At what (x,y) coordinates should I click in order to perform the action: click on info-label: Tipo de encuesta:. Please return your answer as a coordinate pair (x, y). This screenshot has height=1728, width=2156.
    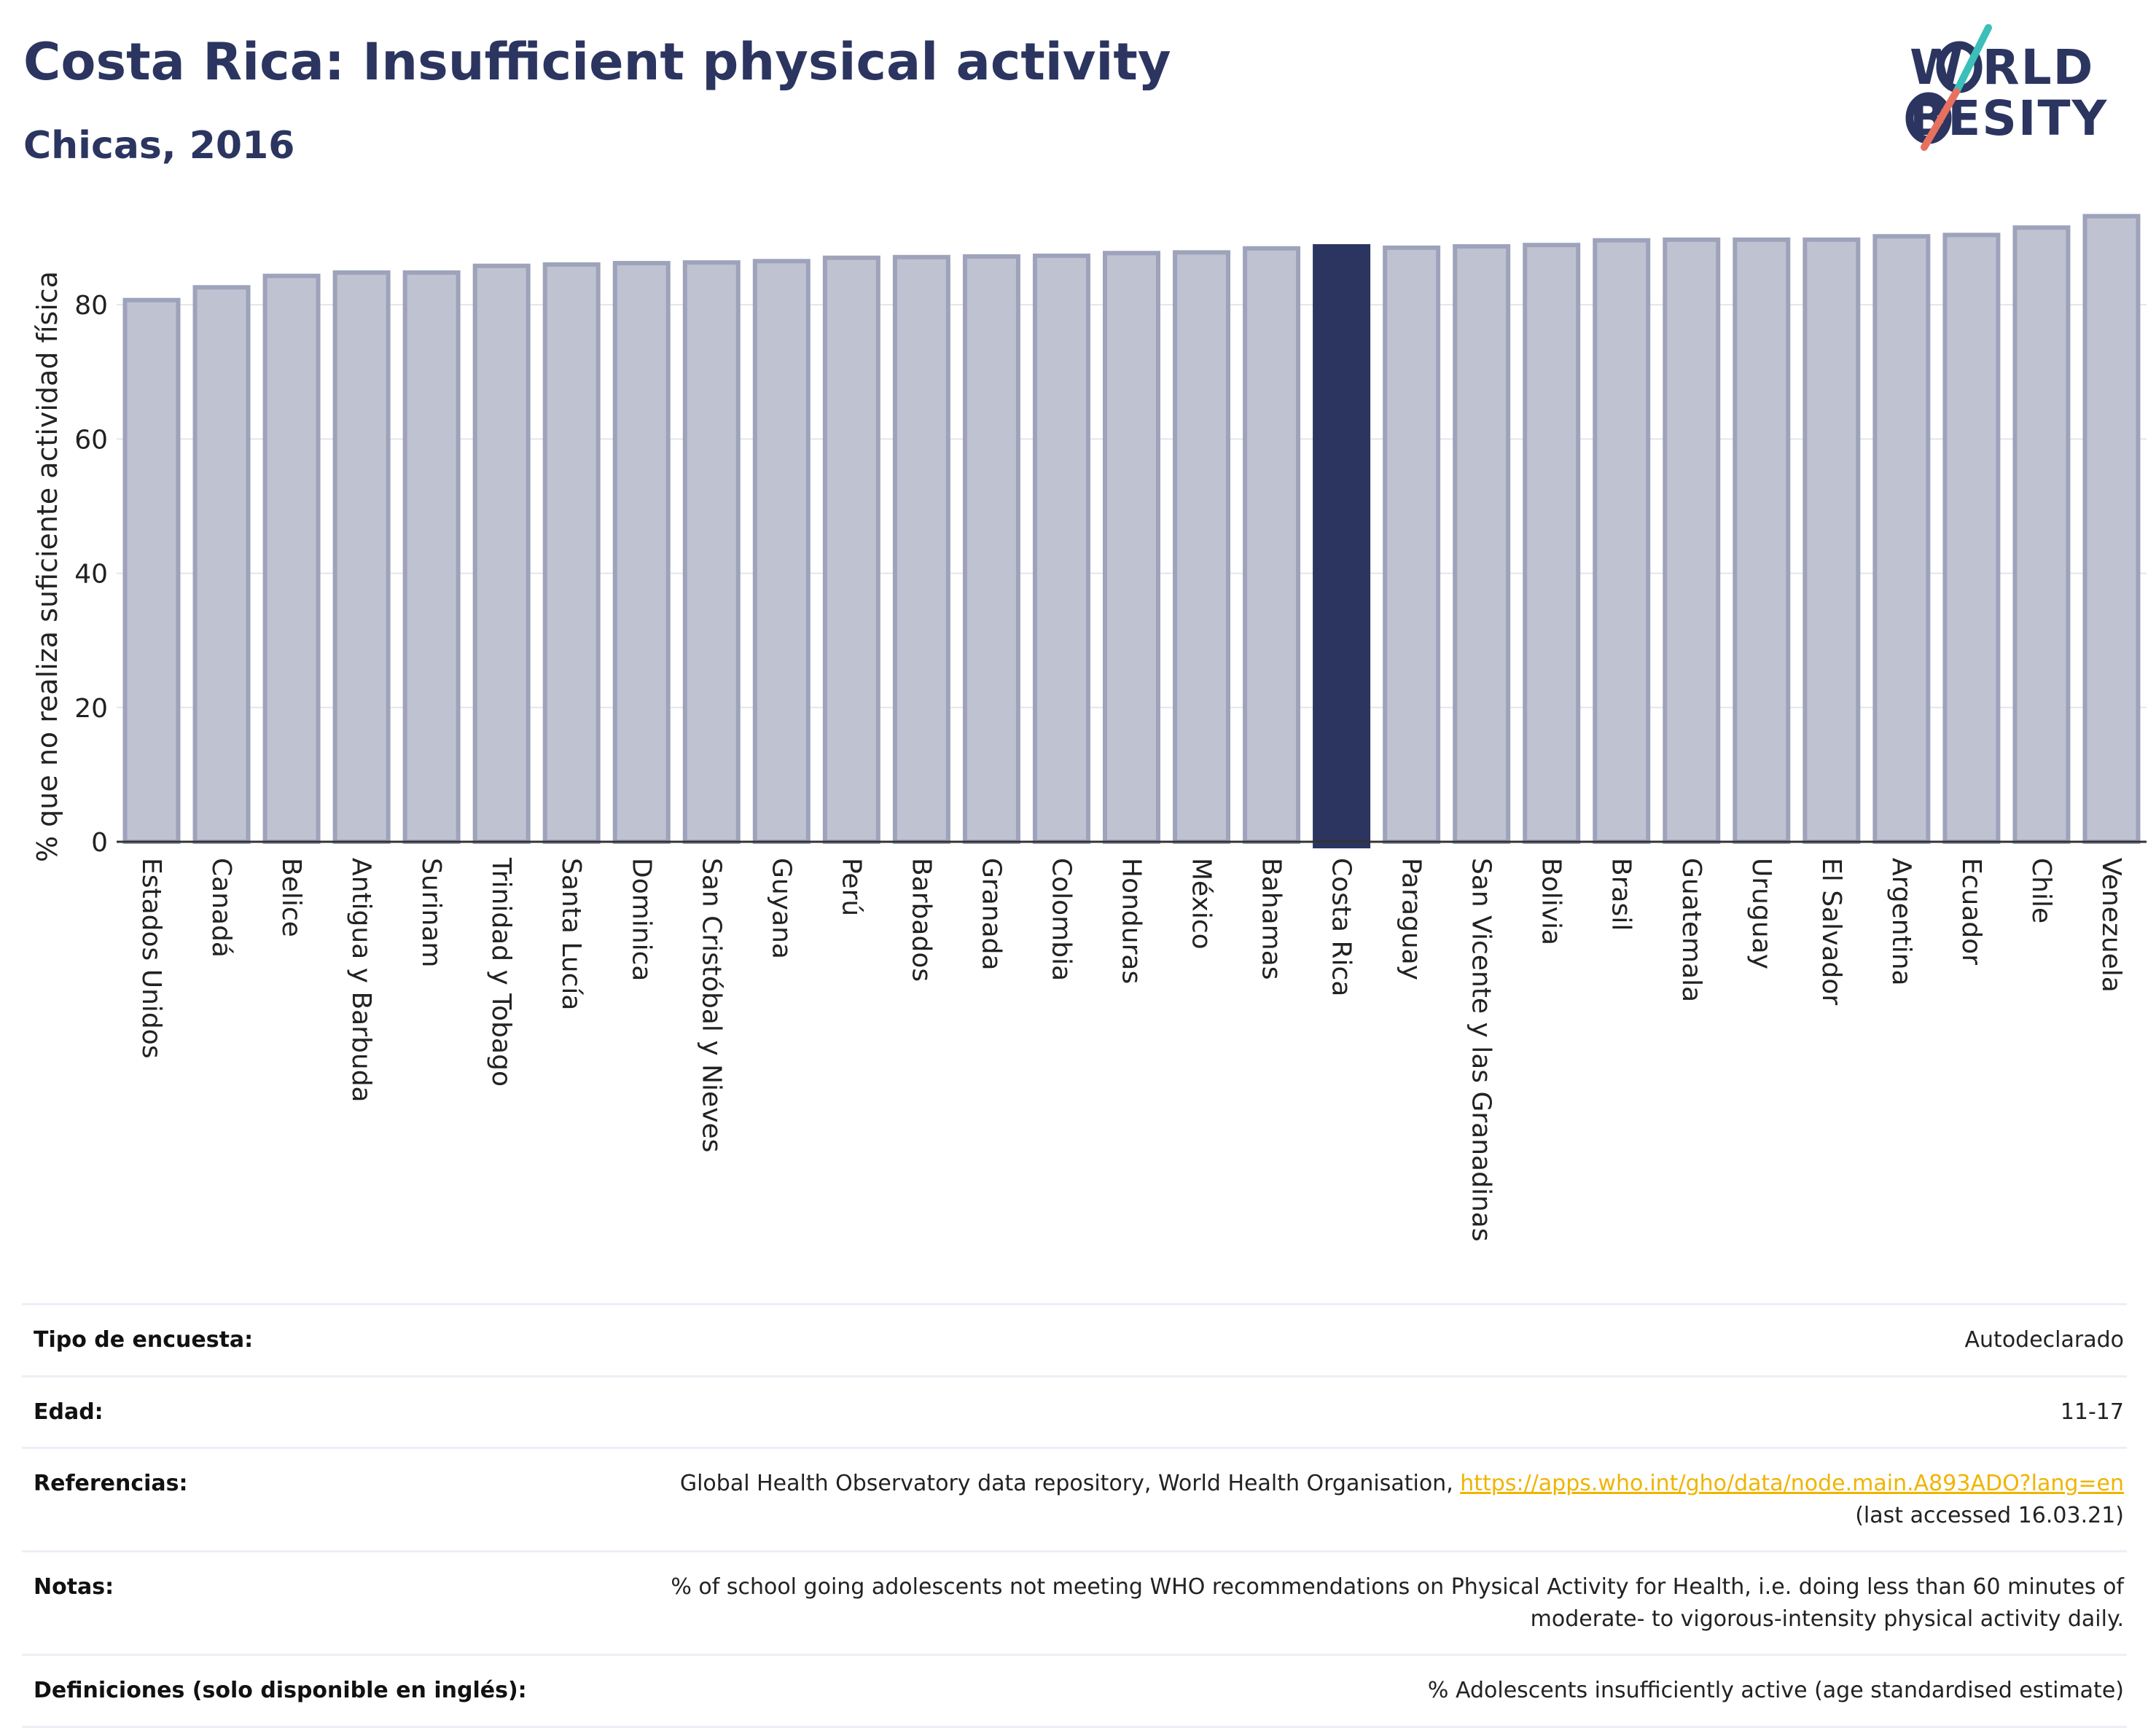
    Looking at the image, I should click on (290, 1339).